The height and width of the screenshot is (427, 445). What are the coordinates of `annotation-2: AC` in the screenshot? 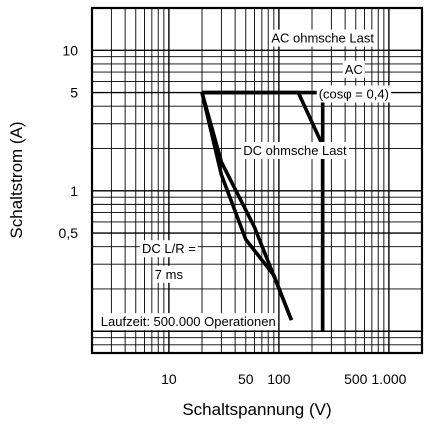 It's located at (353, 69).